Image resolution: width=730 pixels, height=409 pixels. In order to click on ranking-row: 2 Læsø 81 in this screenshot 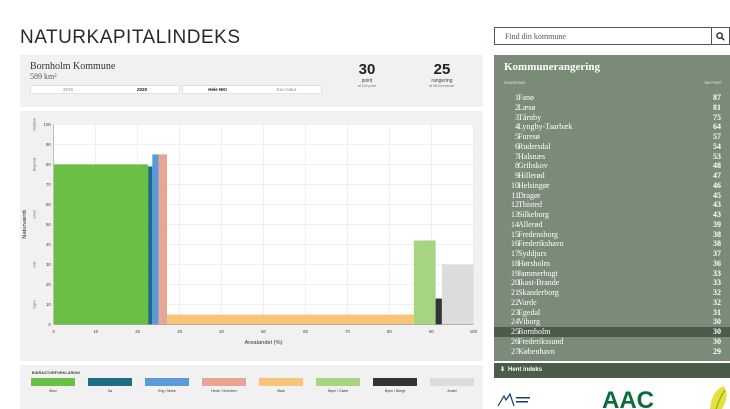, I will do `click(612, 108)`.